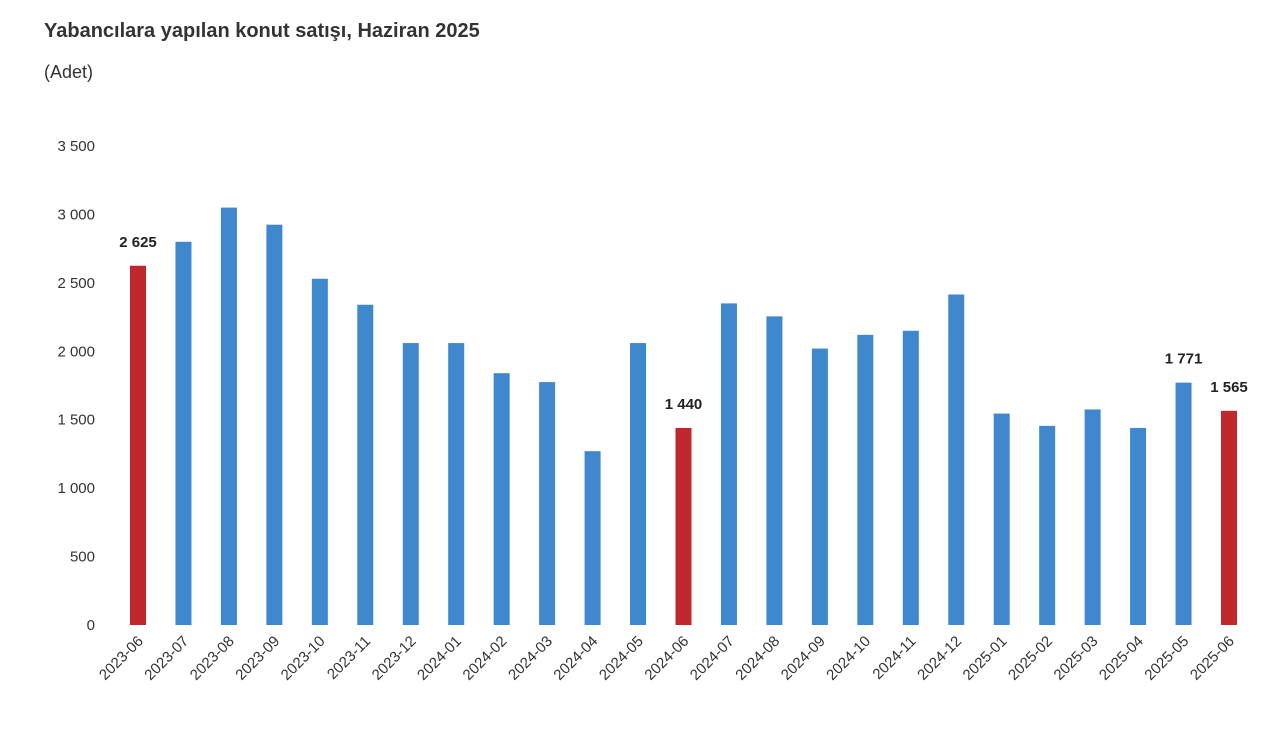 The width and height of the screenshot is (1280, 754). Describe the element at coordinates (76, 351) in the screenshot. I see `y-tick-label: 2 000` at that location.